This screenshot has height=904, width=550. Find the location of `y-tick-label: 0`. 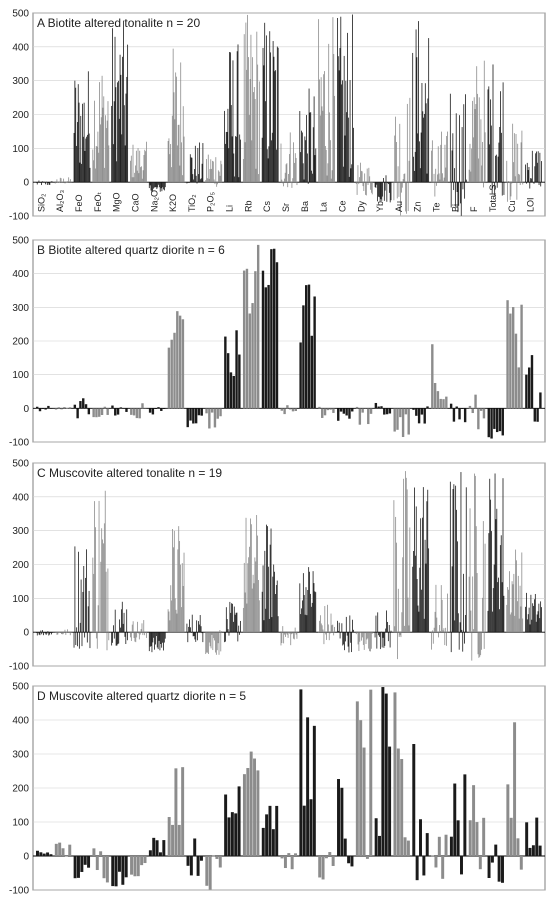

y-tick-label: 0 is located at coordinates (26, 409).